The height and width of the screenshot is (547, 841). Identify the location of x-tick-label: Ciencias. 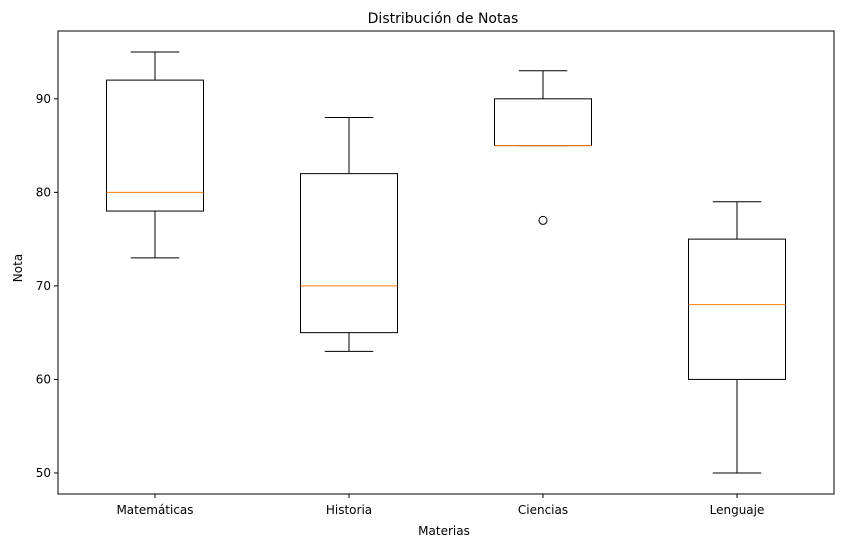
(543, 510).